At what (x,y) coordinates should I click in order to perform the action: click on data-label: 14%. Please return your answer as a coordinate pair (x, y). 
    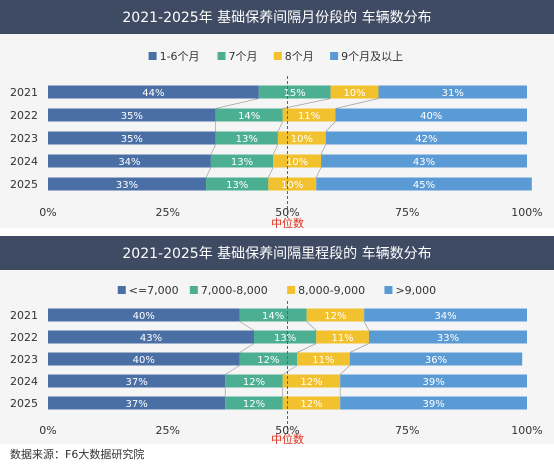
    Looking at the image, I should click on (249, 116).